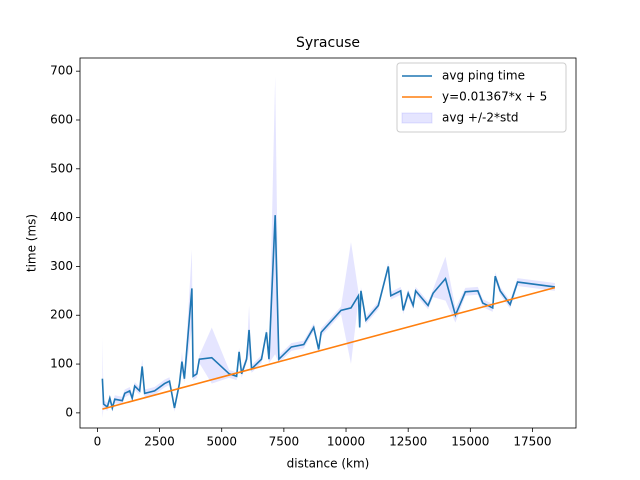 Image resolution: width=640 pixels, height=480 pixels. Describe the element at coordinates (159, 442) in the screenshot. I see `x-tick-label: 2500` at that location.